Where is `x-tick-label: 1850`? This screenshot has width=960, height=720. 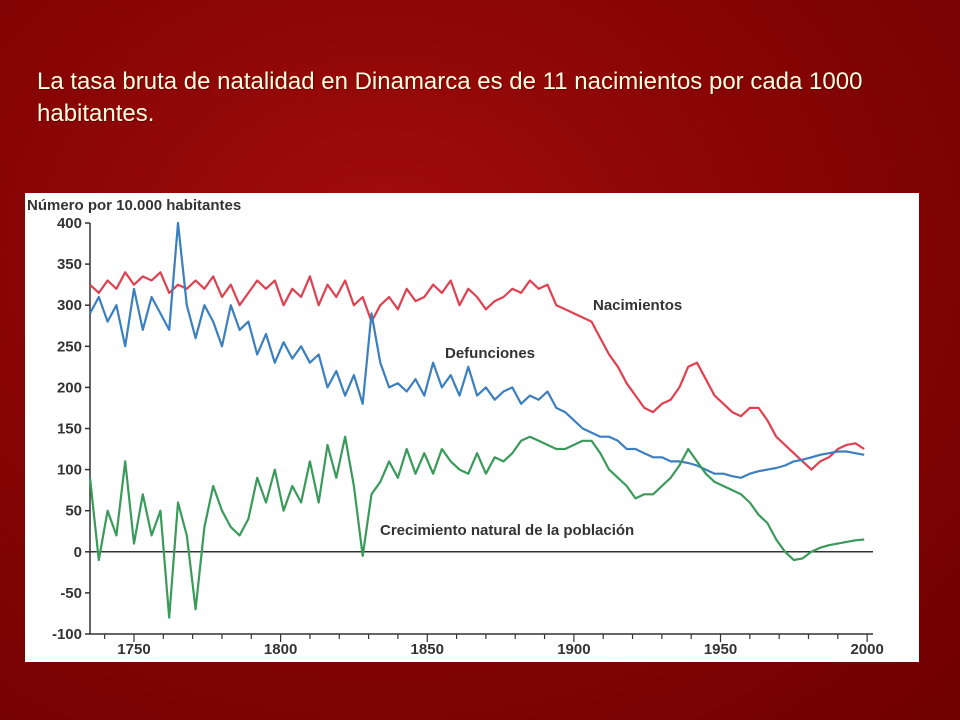
x-tick-label: 1850 is located at coordinates (427, 649).